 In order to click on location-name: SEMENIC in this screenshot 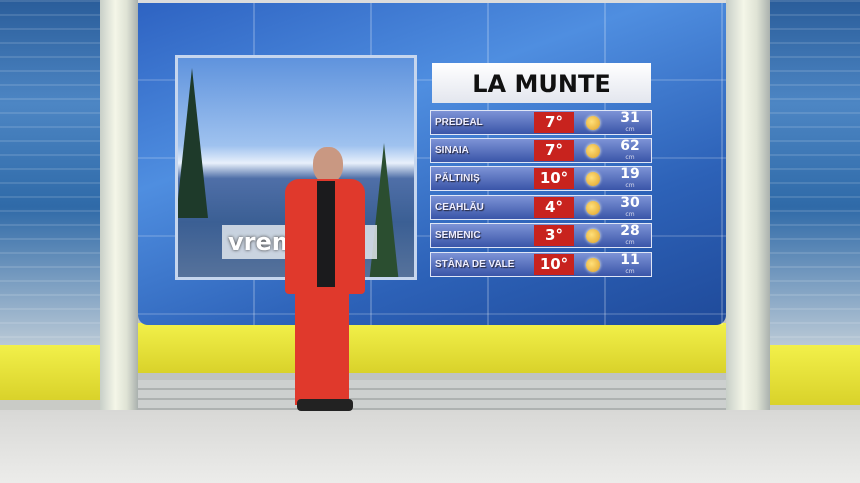, I will do `click(458, 235)`.